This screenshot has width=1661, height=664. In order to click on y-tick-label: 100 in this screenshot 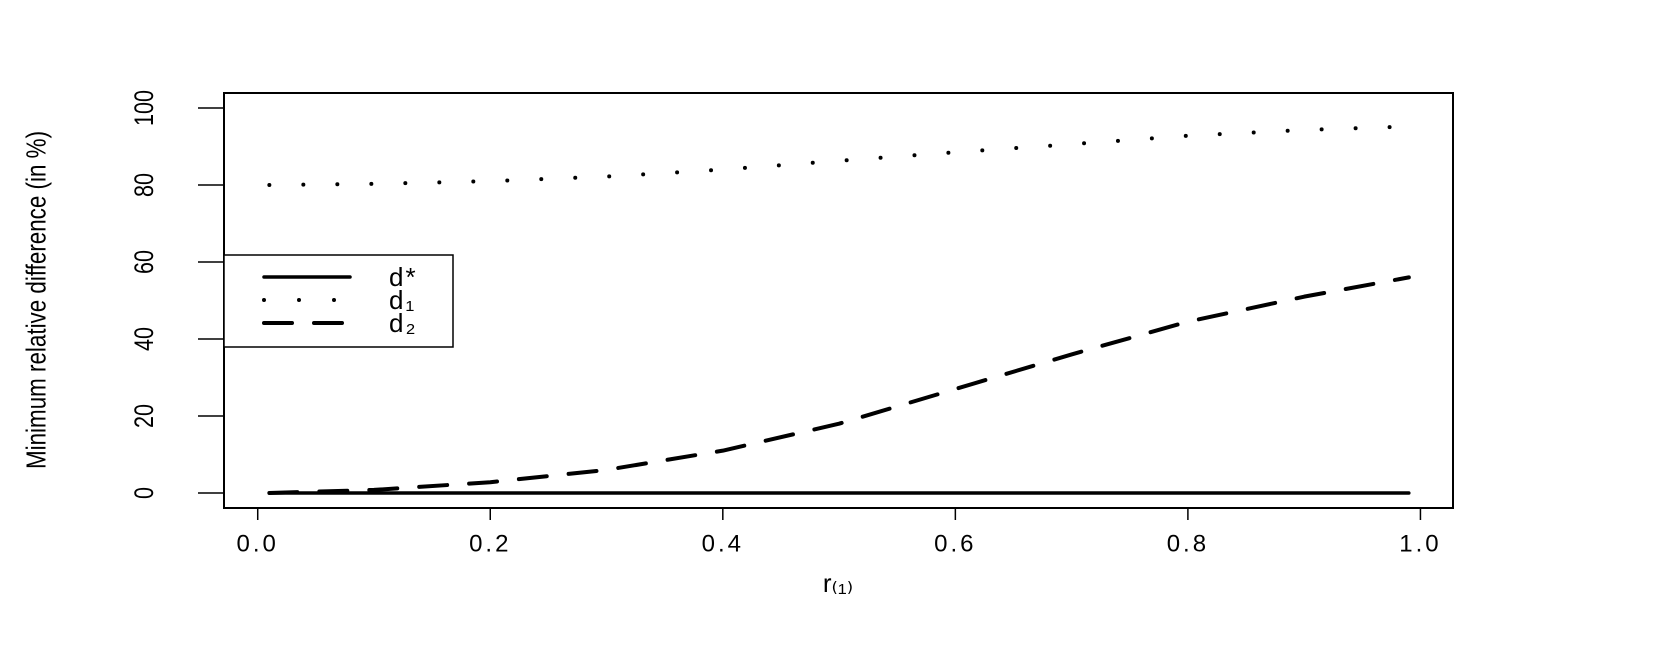, I will do `click(145, 108)`.